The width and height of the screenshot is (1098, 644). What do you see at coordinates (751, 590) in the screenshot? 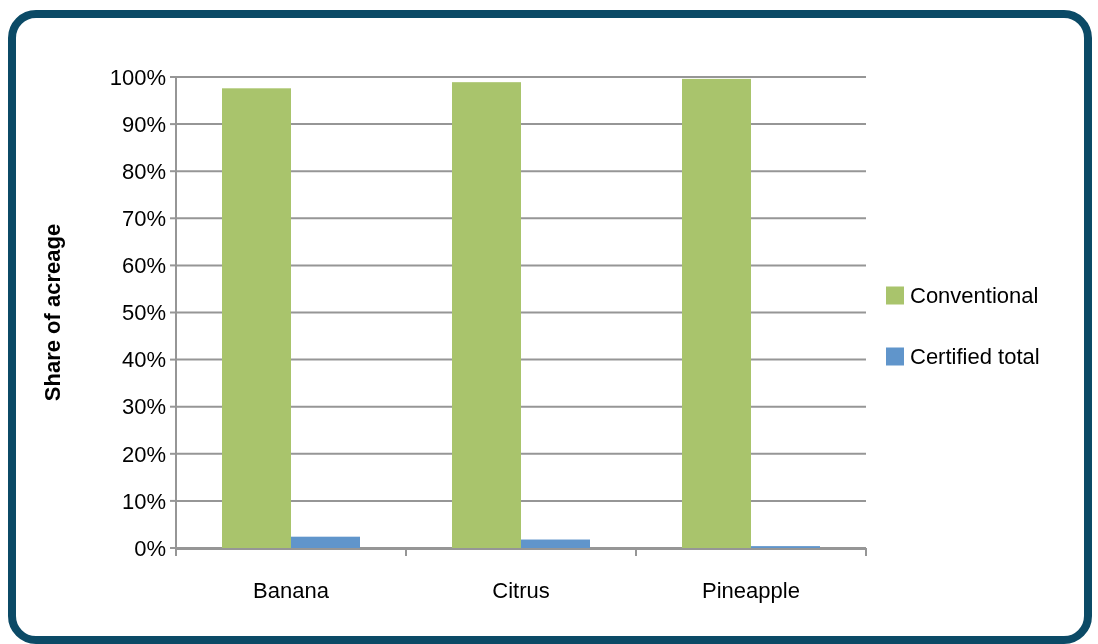
I see `x-tick-label: Pineapple` at bounding box center [751, 590].